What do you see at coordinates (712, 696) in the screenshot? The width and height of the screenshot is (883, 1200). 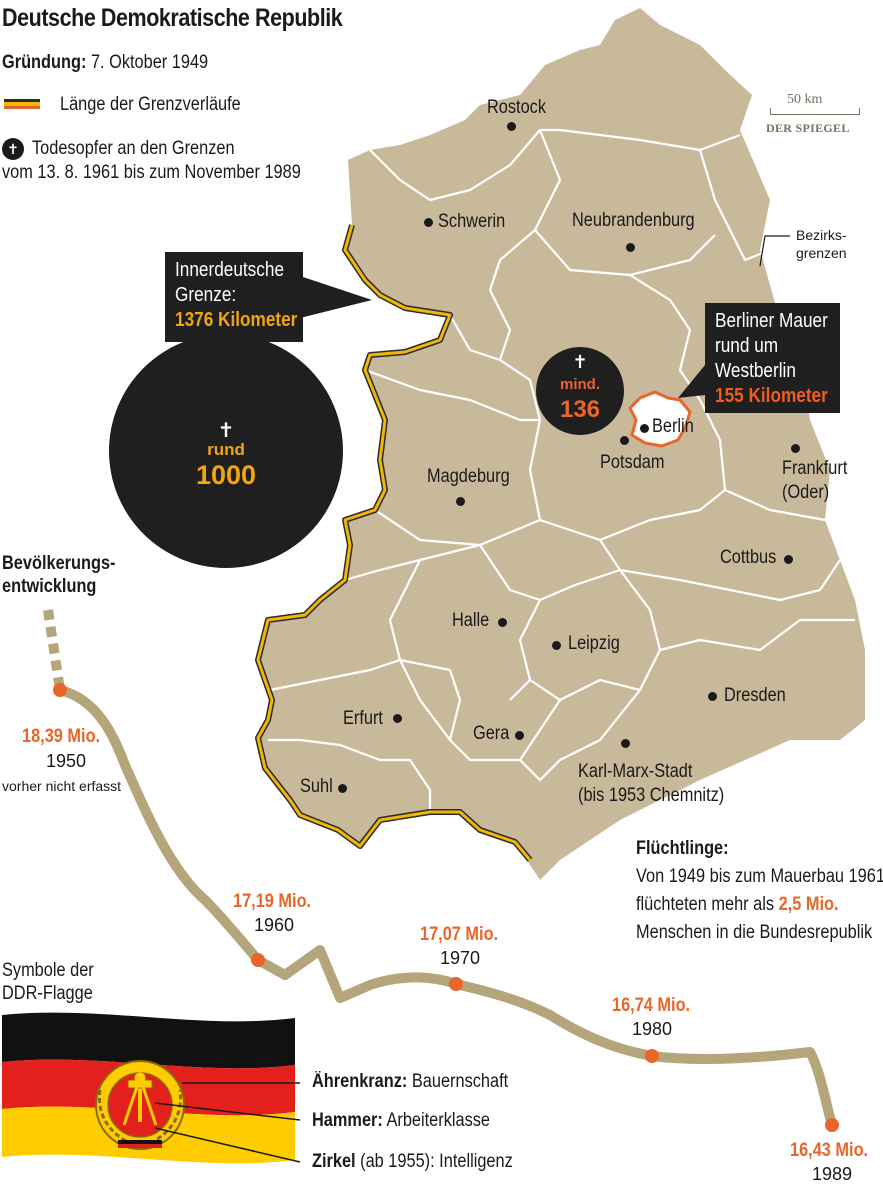 I see `city-dot-dresden` at bounding box center [712, 696].